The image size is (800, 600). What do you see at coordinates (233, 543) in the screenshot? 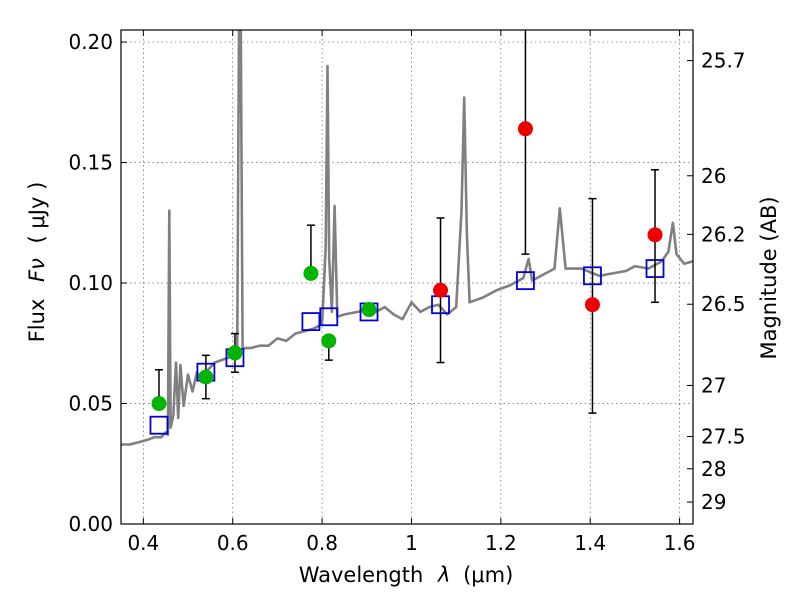
I see `x-tick-label-1: 0.6` at bounding box center [233, 543].